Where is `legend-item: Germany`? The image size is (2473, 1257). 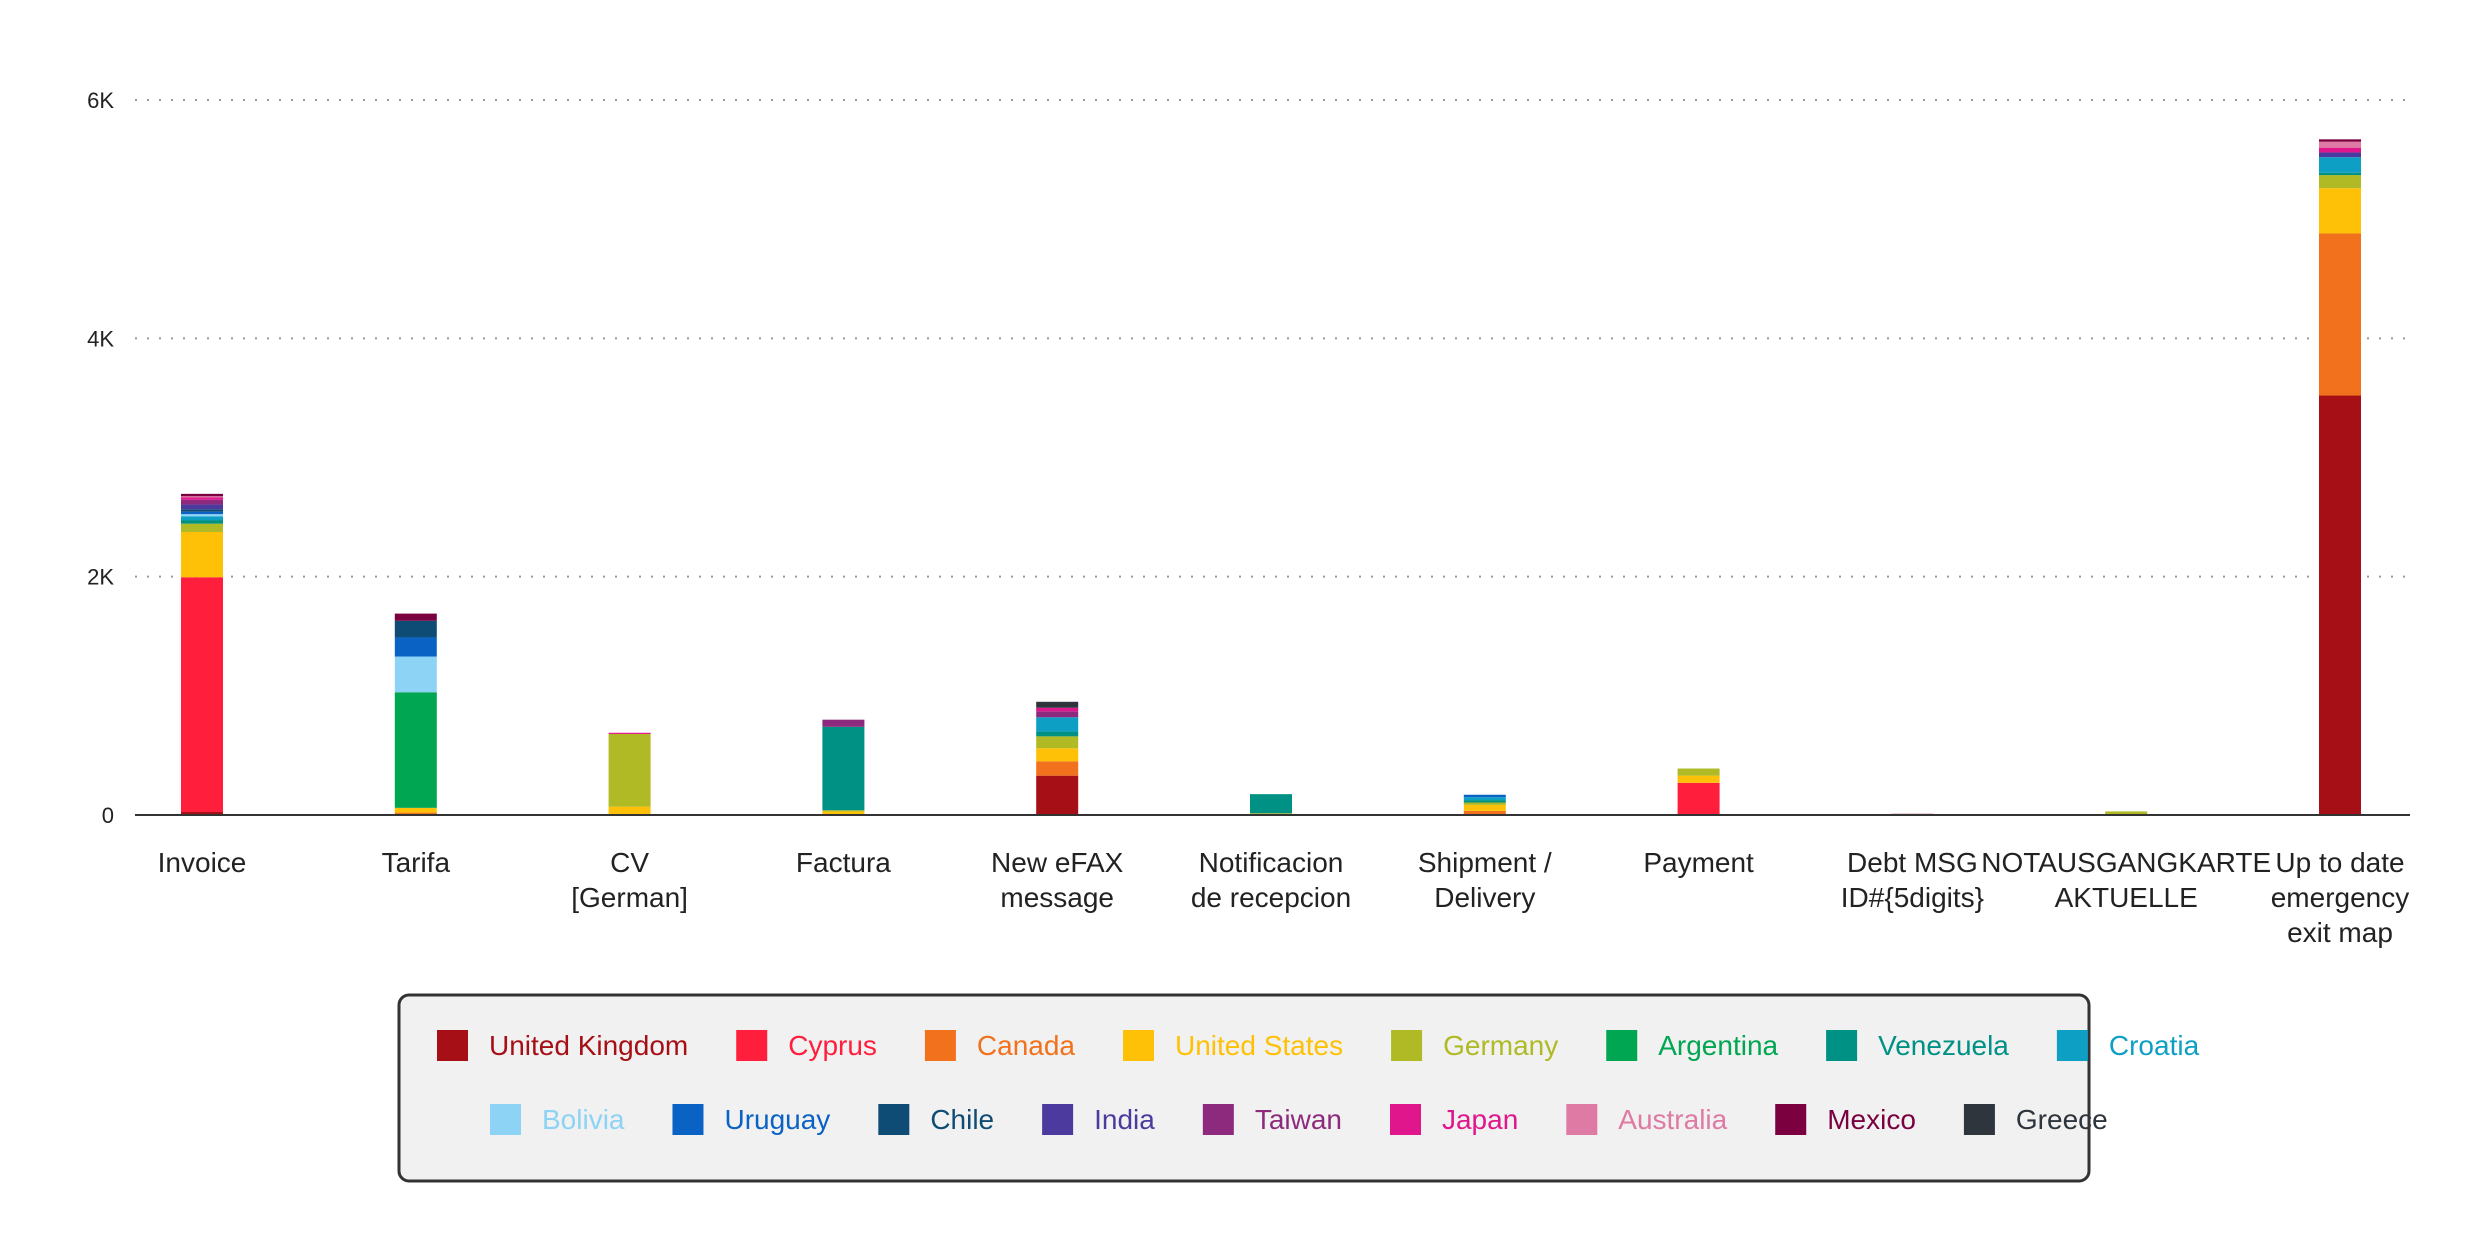 legend-item: Germany is located at coordinates (1474, 1045).